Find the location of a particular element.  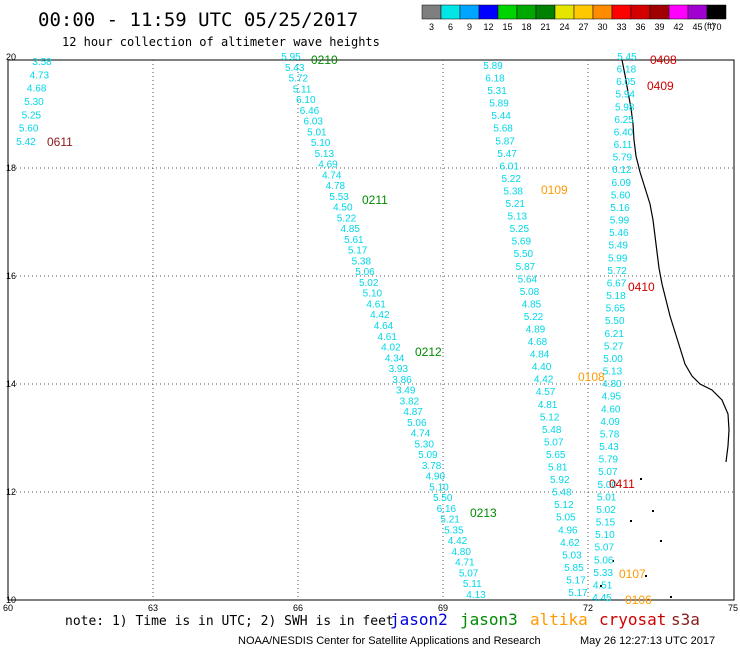

swh-value: 4.80 is located at coordinates (461, 552).